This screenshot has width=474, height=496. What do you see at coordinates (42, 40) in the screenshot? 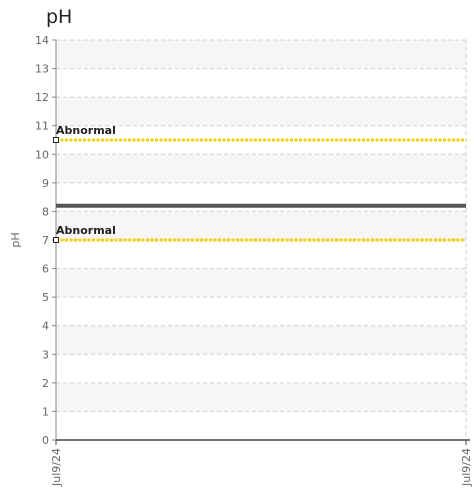
I see `y-tick-label: 14` at bounding box center [42, 40].